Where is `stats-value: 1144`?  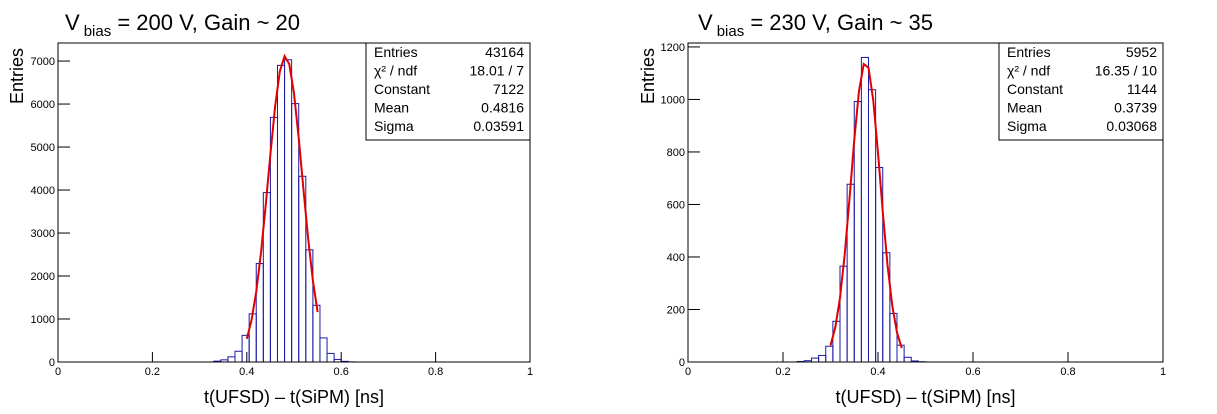
stats-value: 1144 is located at coordinates (1142, 89).